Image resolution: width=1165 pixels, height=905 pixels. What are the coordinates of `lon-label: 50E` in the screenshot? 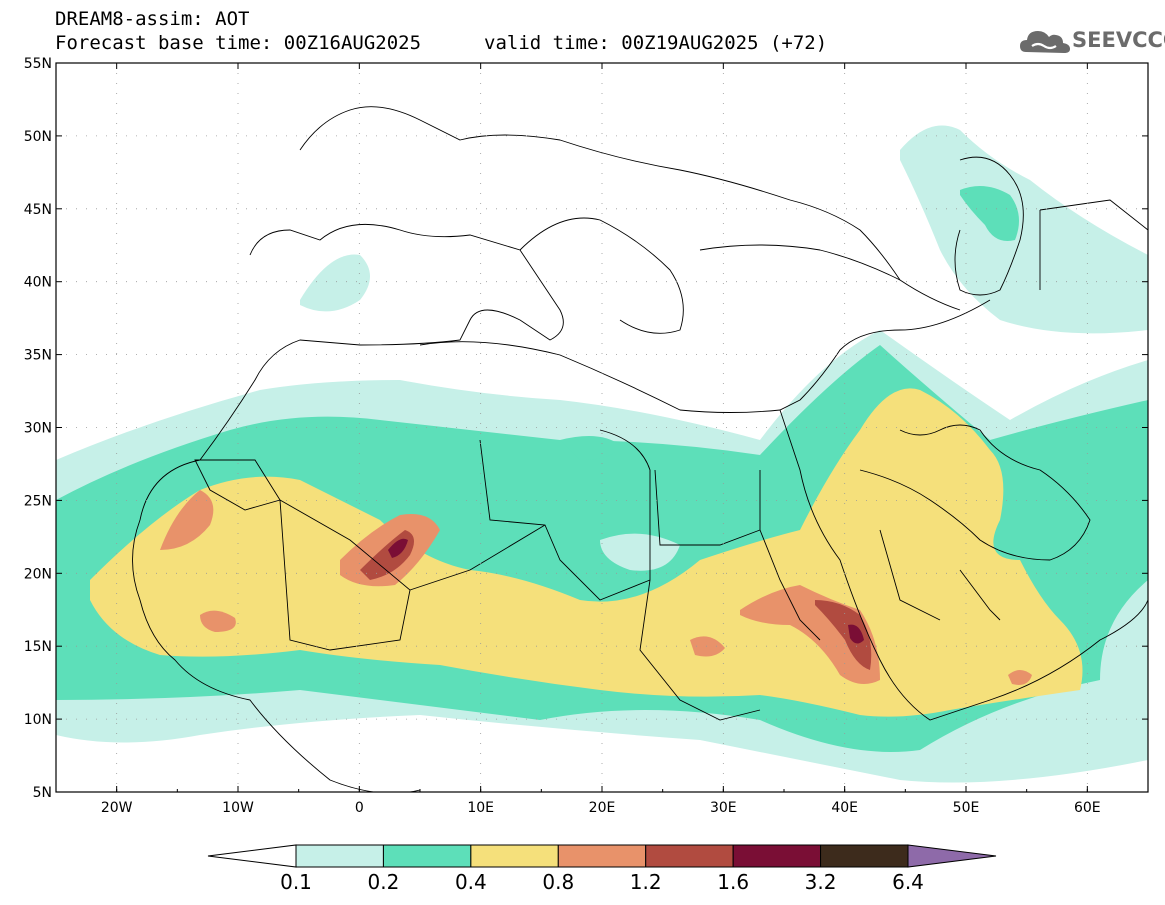 It's located at (966, 808).